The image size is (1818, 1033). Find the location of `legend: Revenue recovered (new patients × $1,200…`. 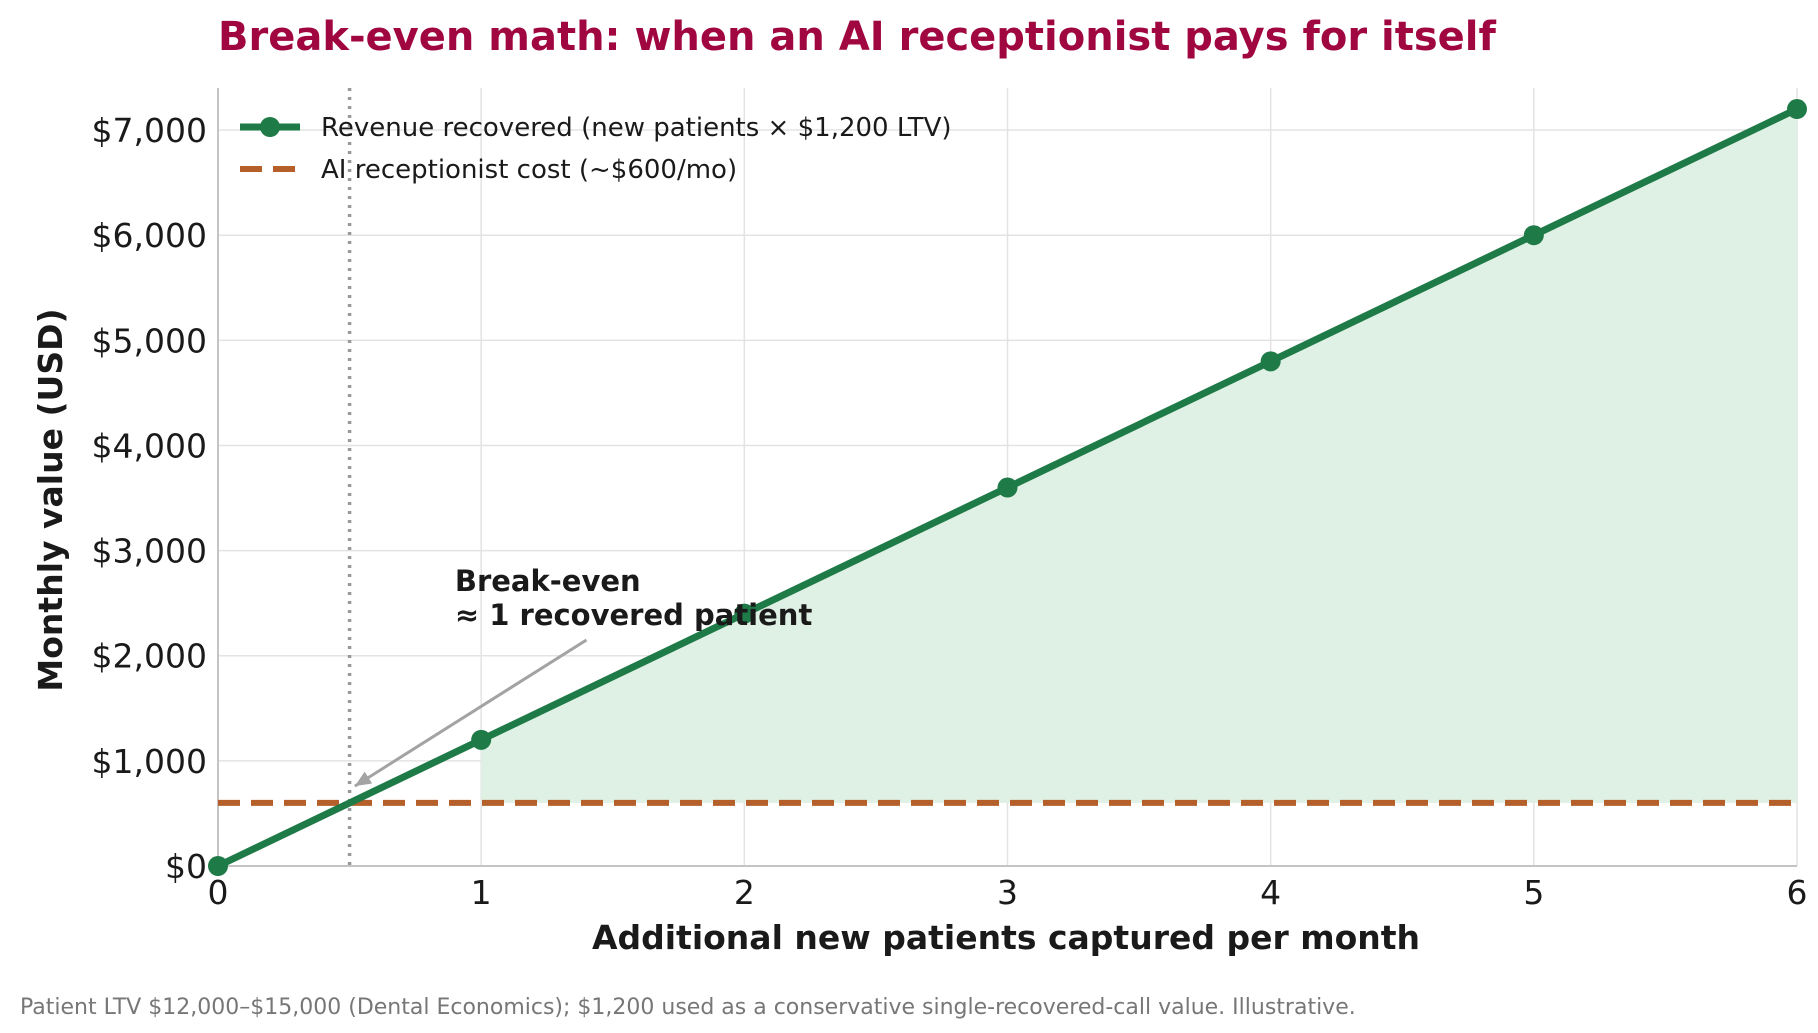

legend: Revenue recovered (new patients × $1,200… is located at coordinates (596, 149).